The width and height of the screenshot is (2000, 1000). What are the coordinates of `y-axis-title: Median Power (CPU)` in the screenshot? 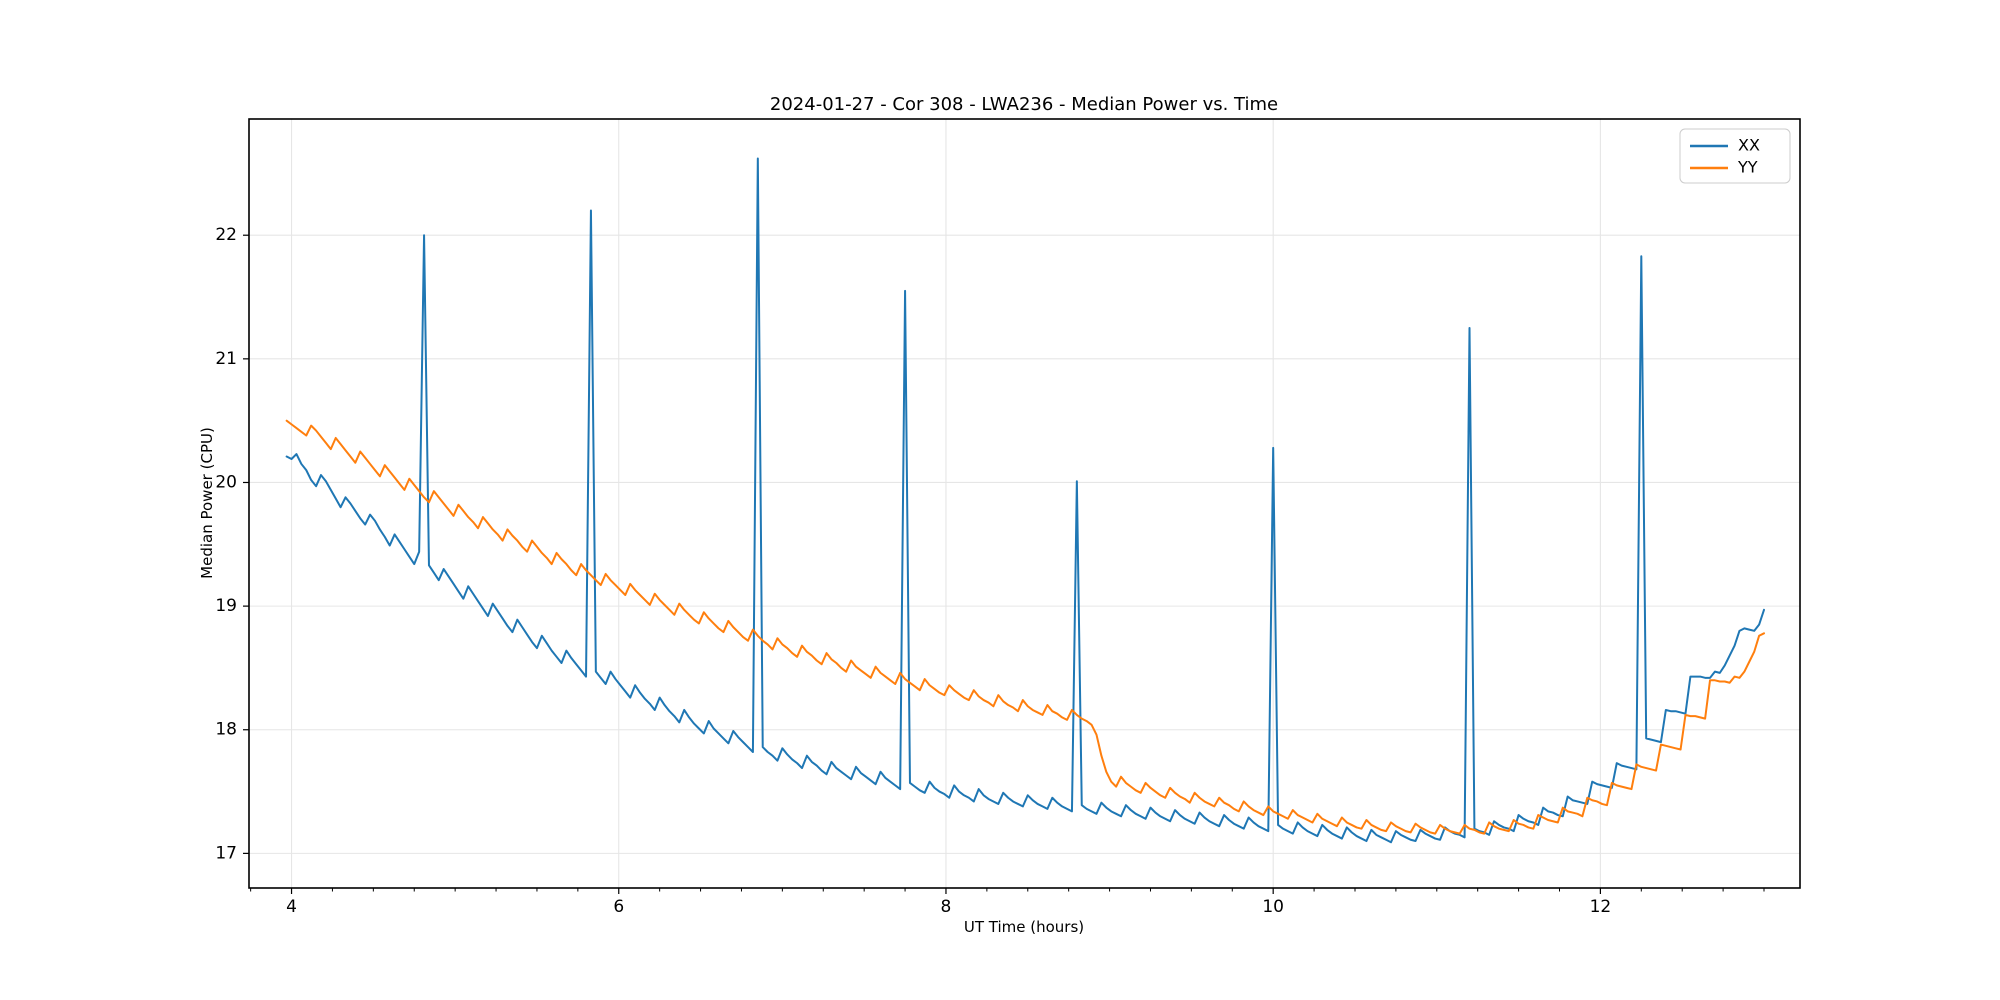 It's located at (207, 503).